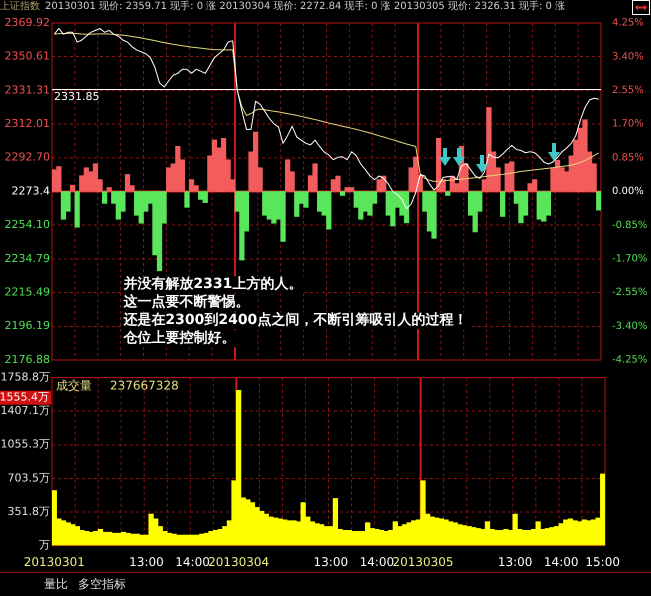 The height and width of the screenshot is (596, 651). What do you see at coordinates (29, 477) in the screenshot?
I see `y-tick-label: 703.5万` at bounding box center [29, 477].